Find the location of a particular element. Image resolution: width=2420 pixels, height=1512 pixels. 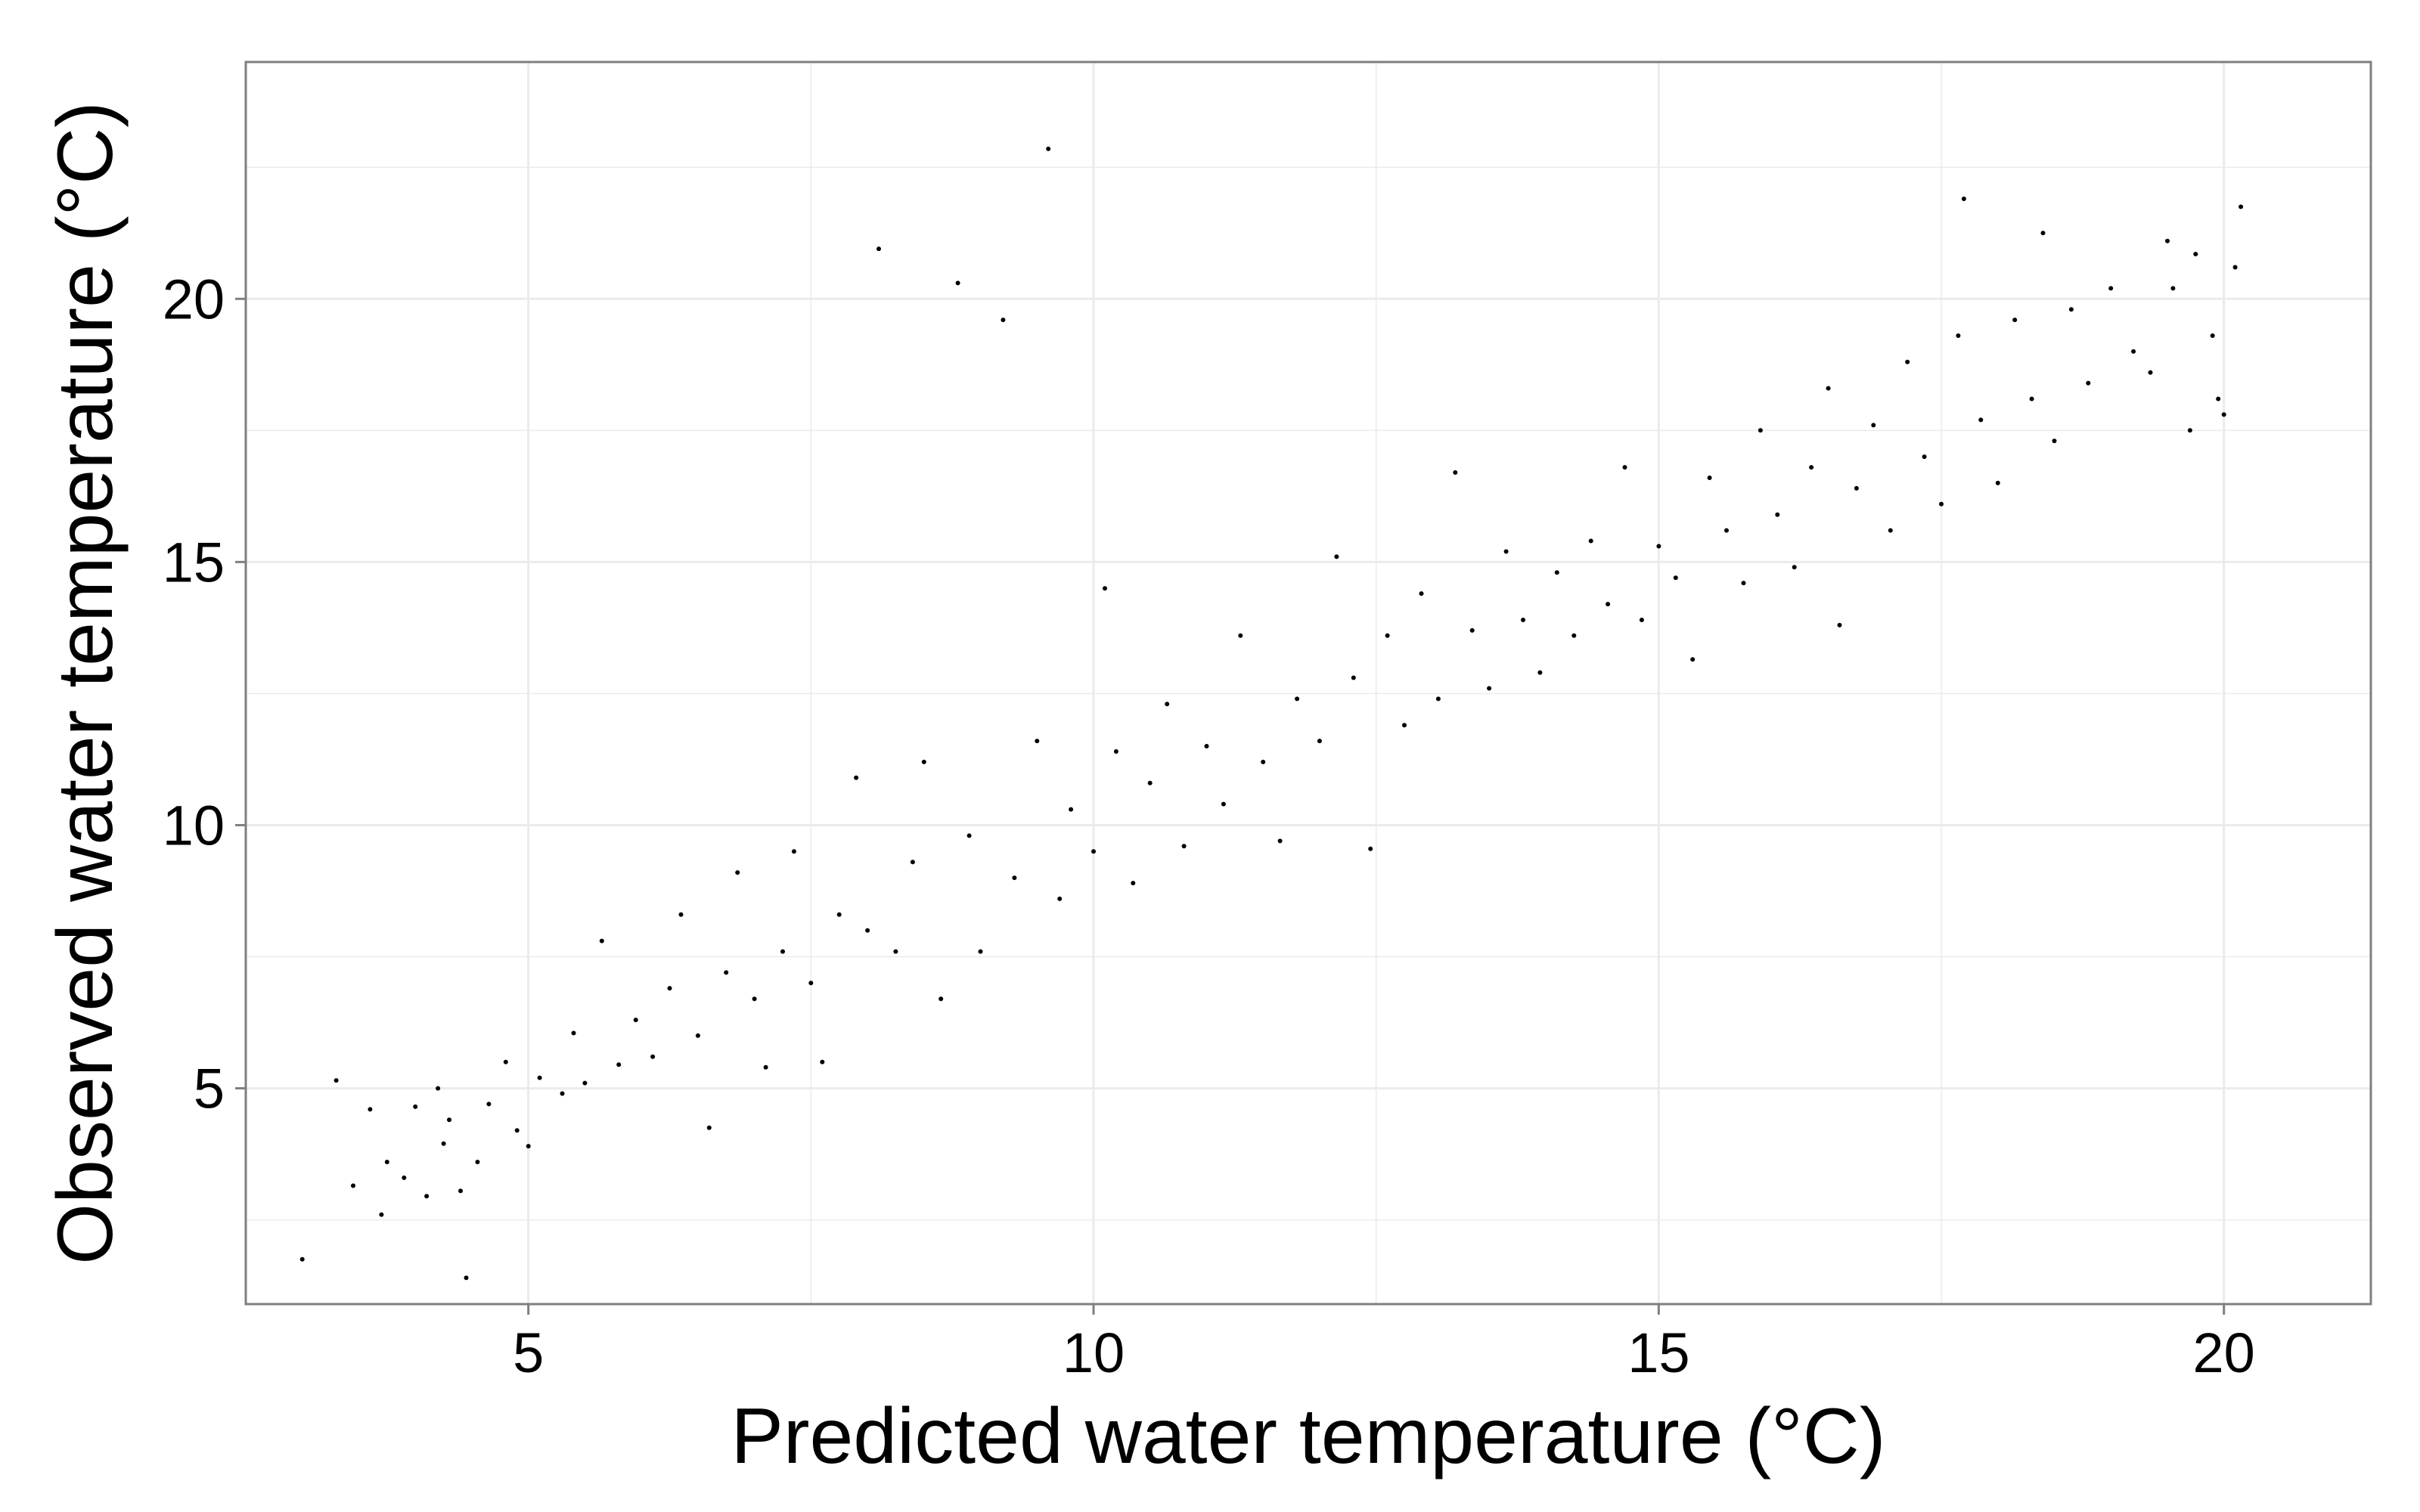

y-tick-label: 10 is located at coordinates (194, 826).